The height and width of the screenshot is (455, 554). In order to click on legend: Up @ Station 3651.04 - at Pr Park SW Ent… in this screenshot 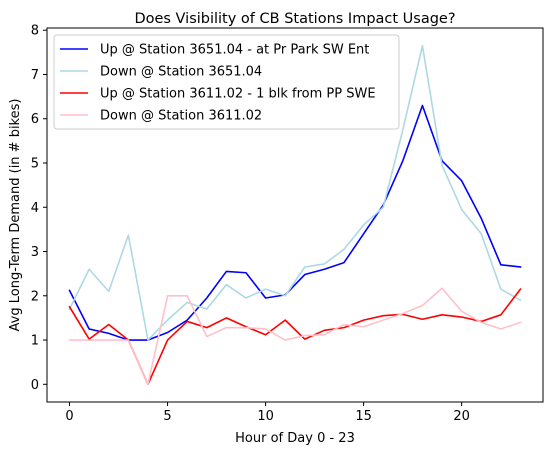, I will do `click(226, 82)`.